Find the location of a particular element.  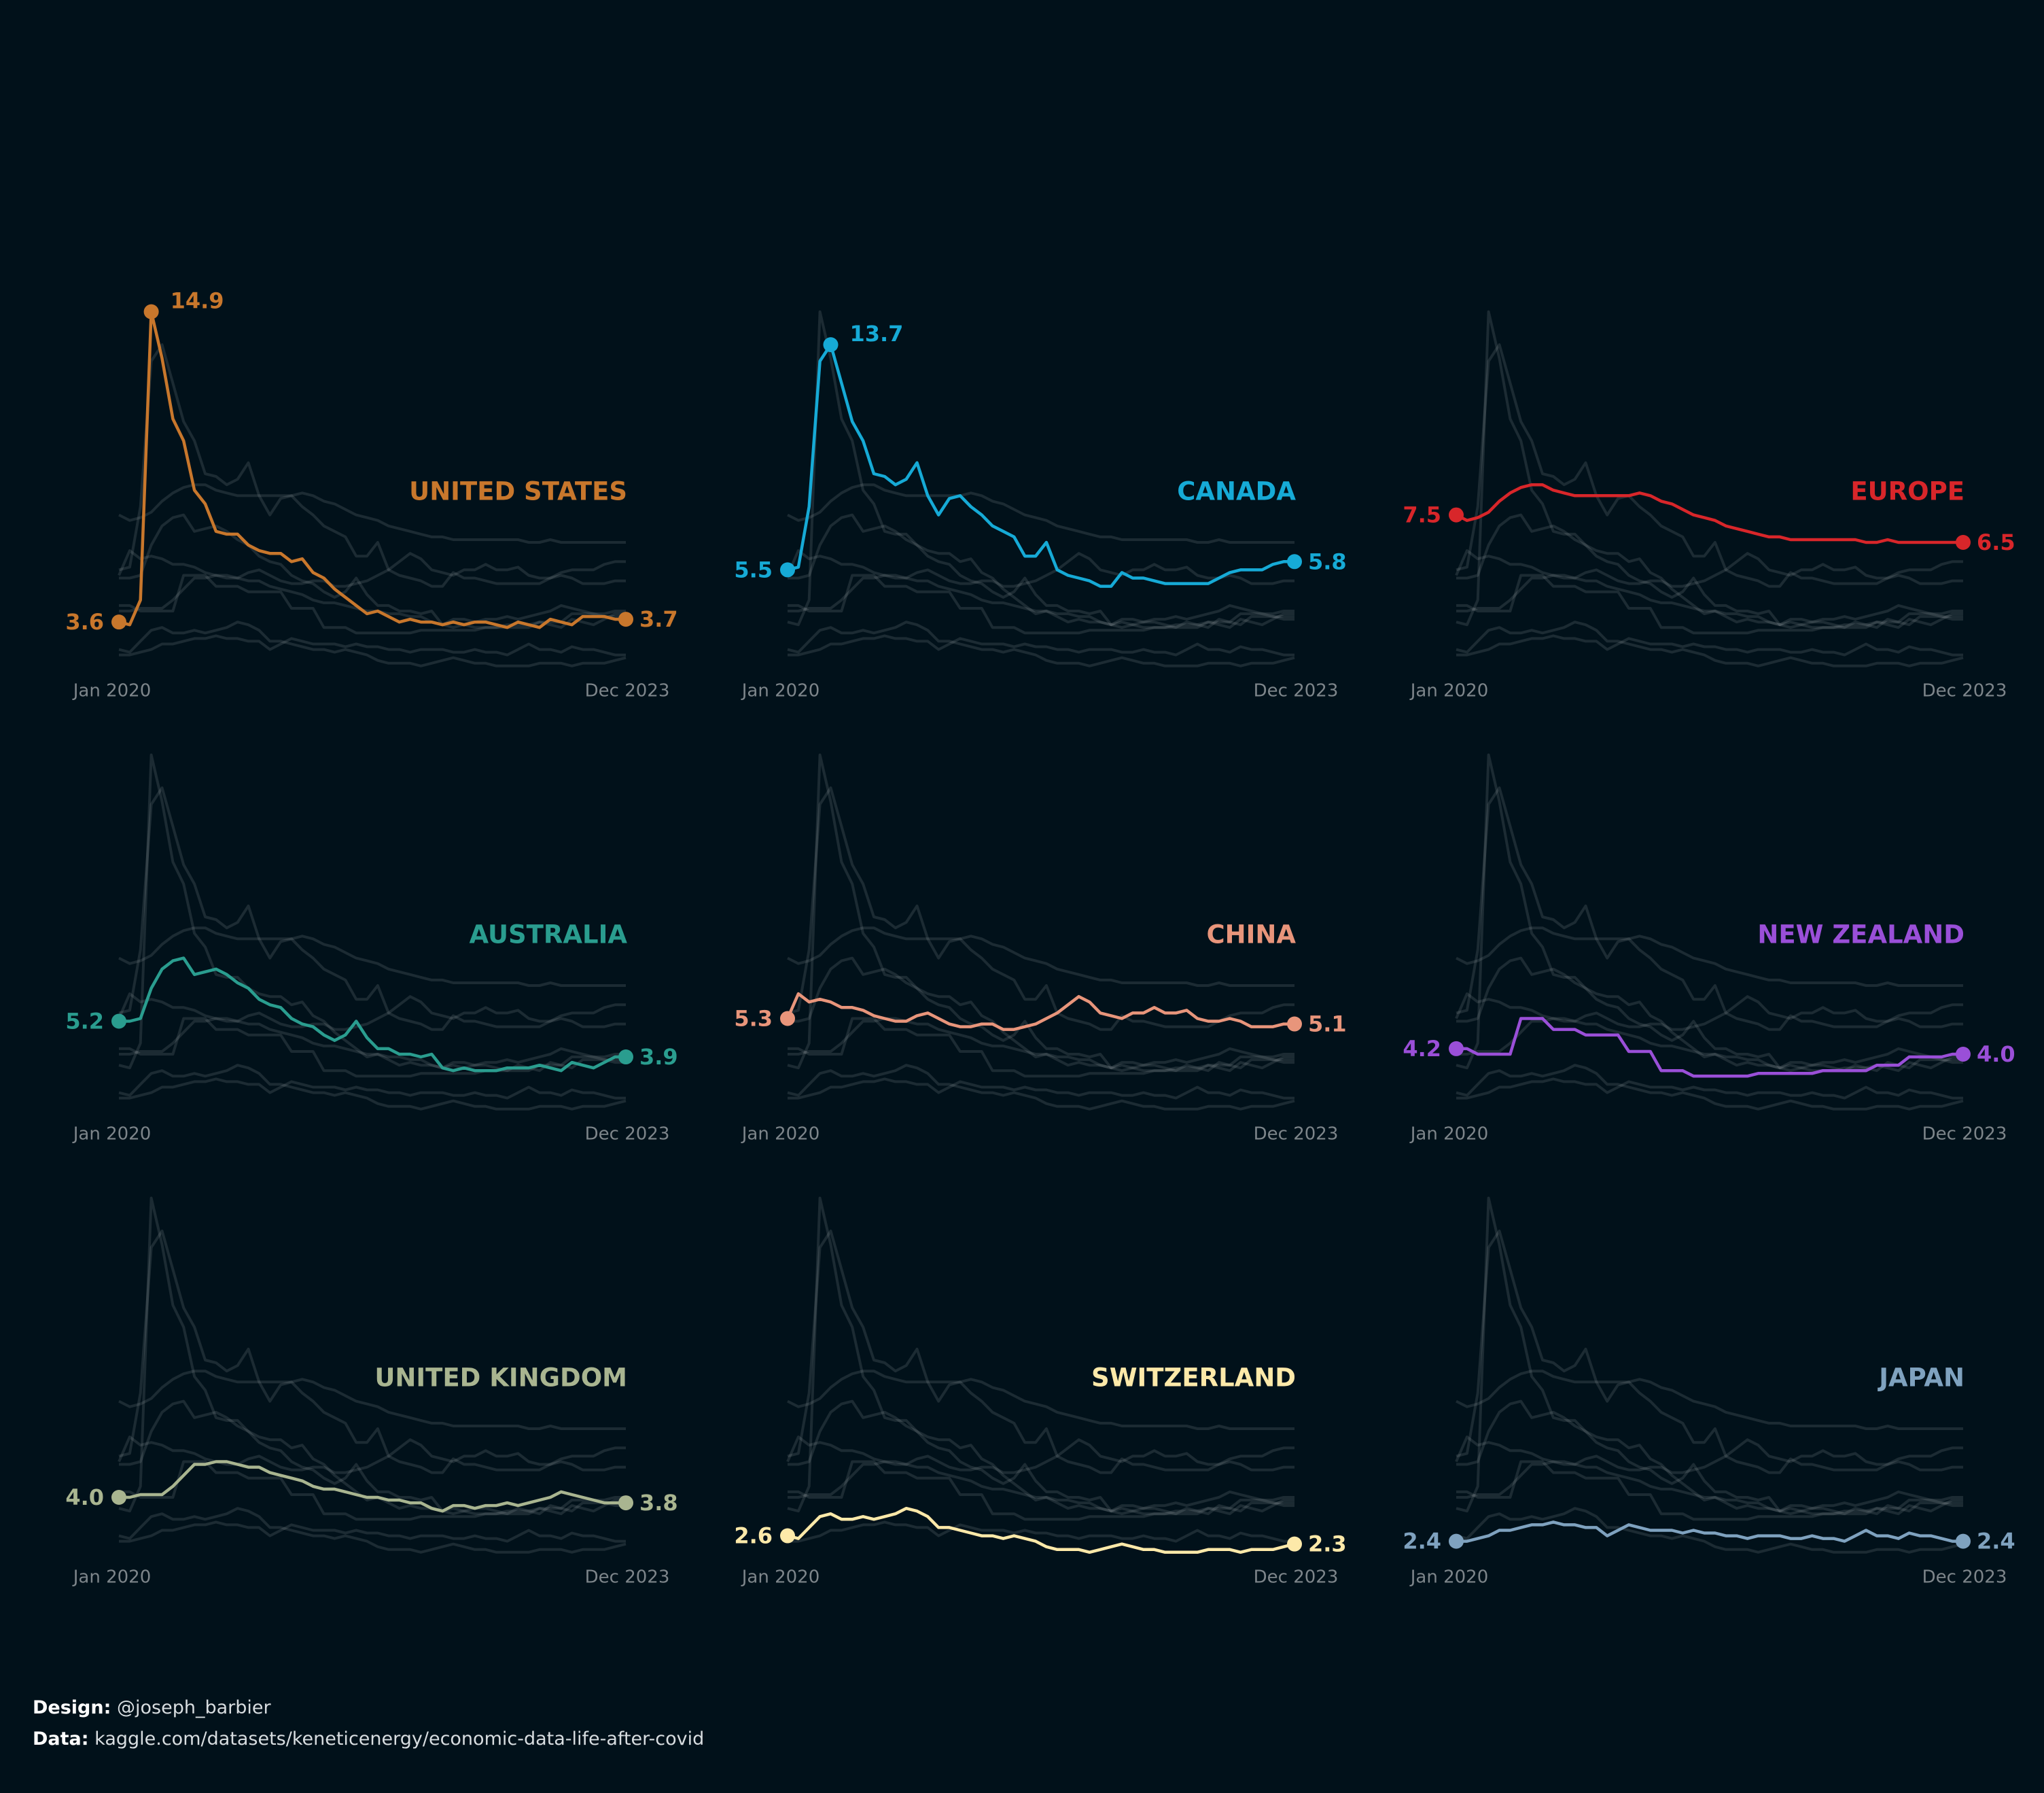

value-label: 5.5 is located at coordinates (753, 569).